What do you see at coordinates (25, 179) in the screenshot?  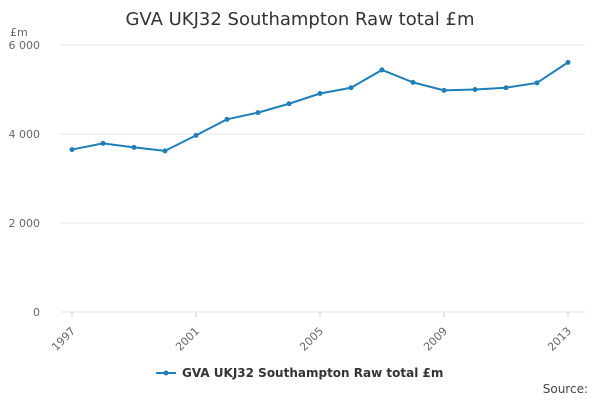 I see `y-axis-ticks: 0 2 000 4 000 6 000` at bounding box center [25, 179].